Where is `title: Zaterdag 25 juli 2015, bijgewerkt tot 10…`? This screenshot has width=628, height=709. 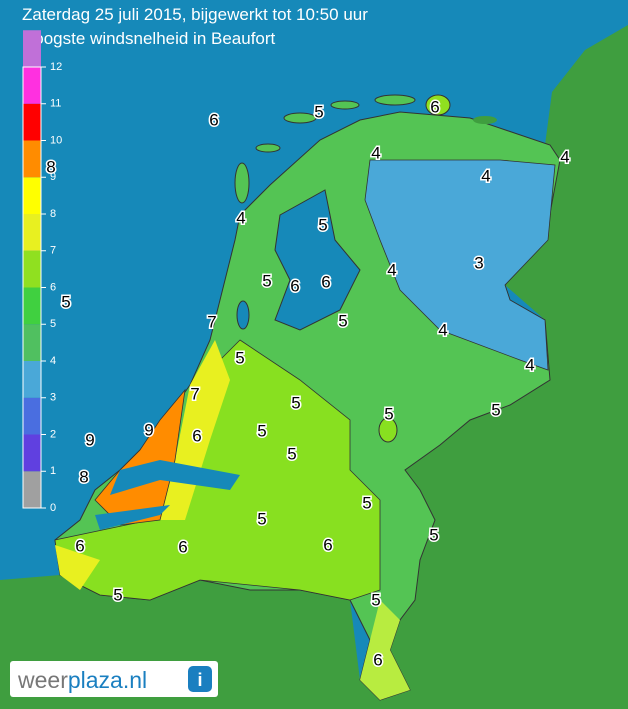 title: Zaterdag 25 juli 2015, bijgewerkt tot 10… is located at coordinates (195, 14).